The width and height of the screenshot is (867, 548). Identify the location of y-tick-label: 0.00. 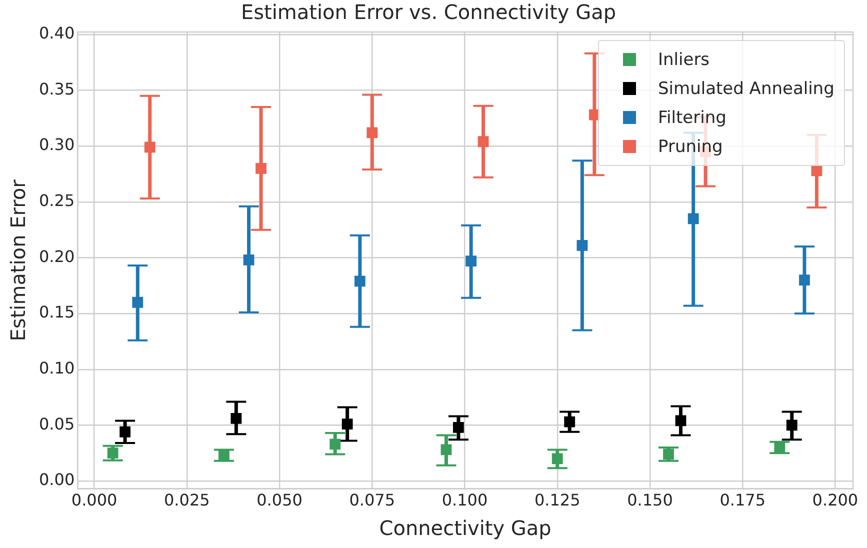
(57, 480).